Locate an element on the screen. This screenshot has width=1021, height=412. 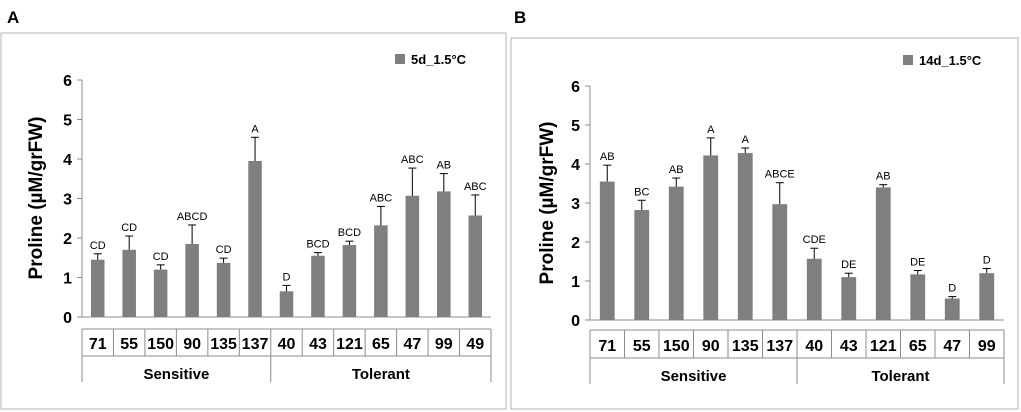
chart1-y-tick-label: 2 is located at coordinates (67, 239).